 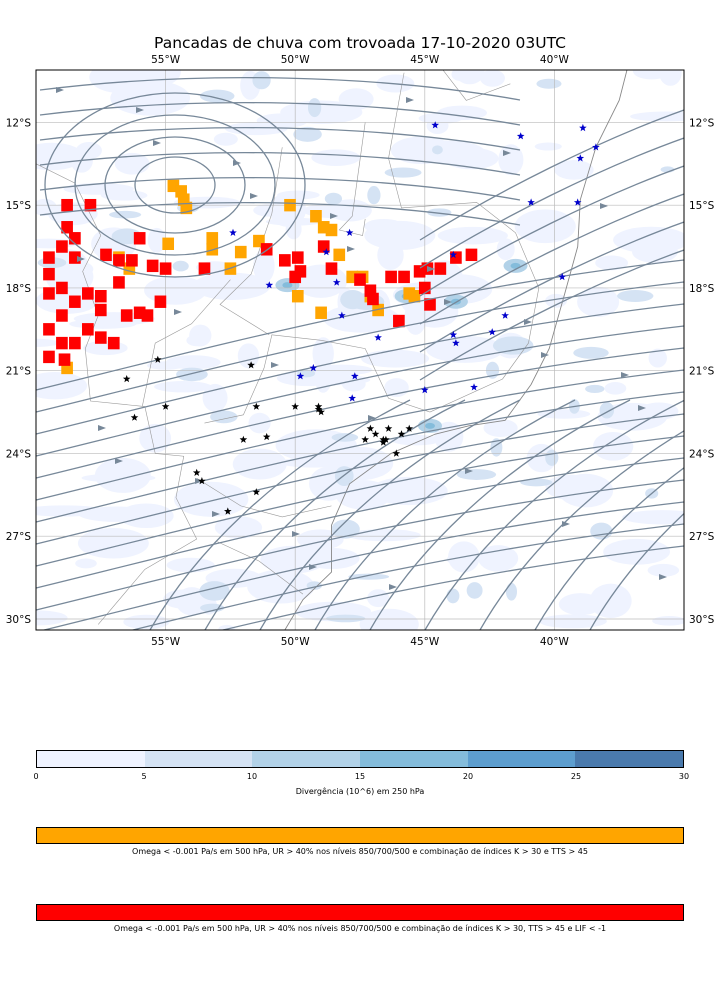 What do you see at coordinates (19, 620) in the screenshot?
I see `lat-tick-left: 30°S` at bounding box center [19, 620].